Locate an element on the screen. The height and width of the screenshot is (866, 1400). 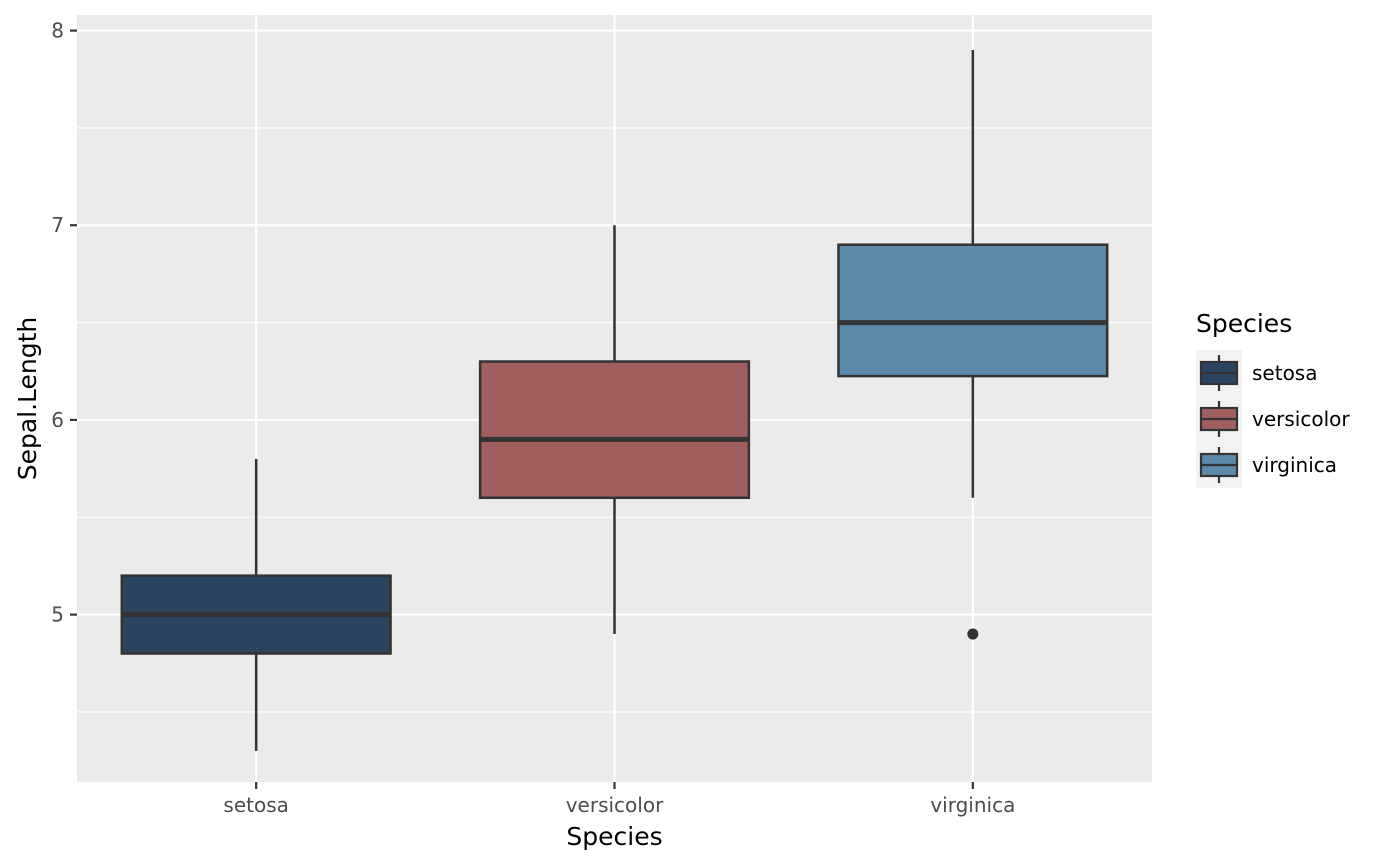
y-axis-title: Sepal.Length is located at coordinates (27, 399).